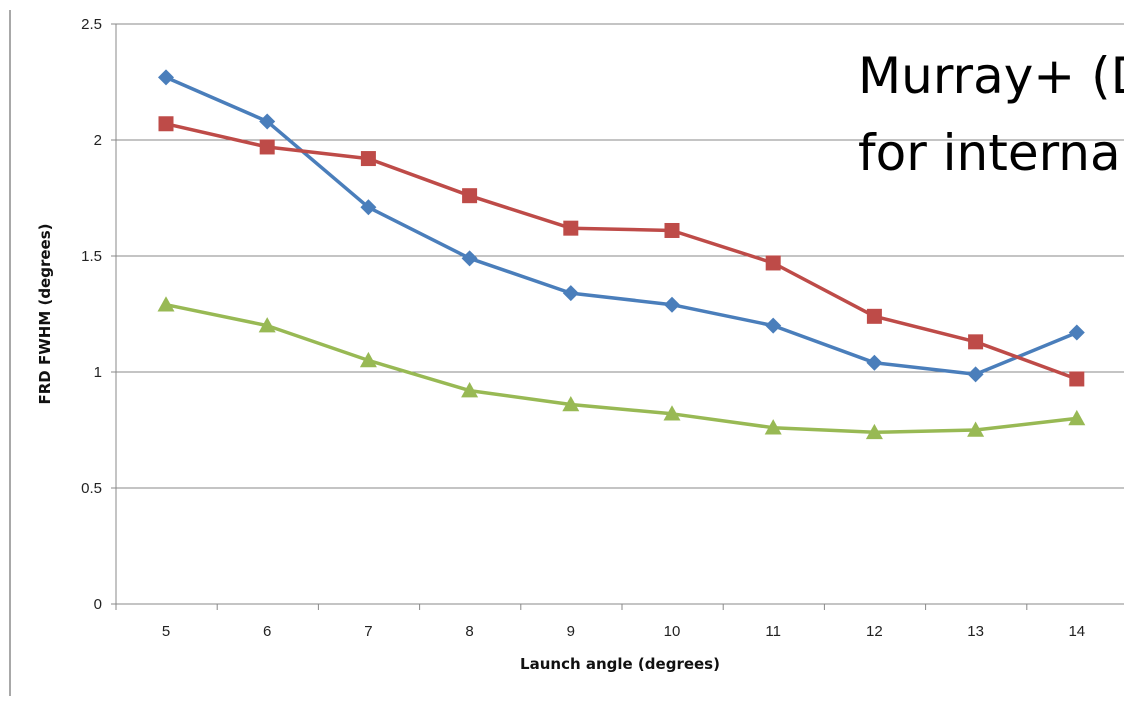 This screenshot has height=701, width=1124. What do you see at coordinates (98, 604) in the screenshot?
I see `y-tick-label: 0` at bounding box center [98, 604].